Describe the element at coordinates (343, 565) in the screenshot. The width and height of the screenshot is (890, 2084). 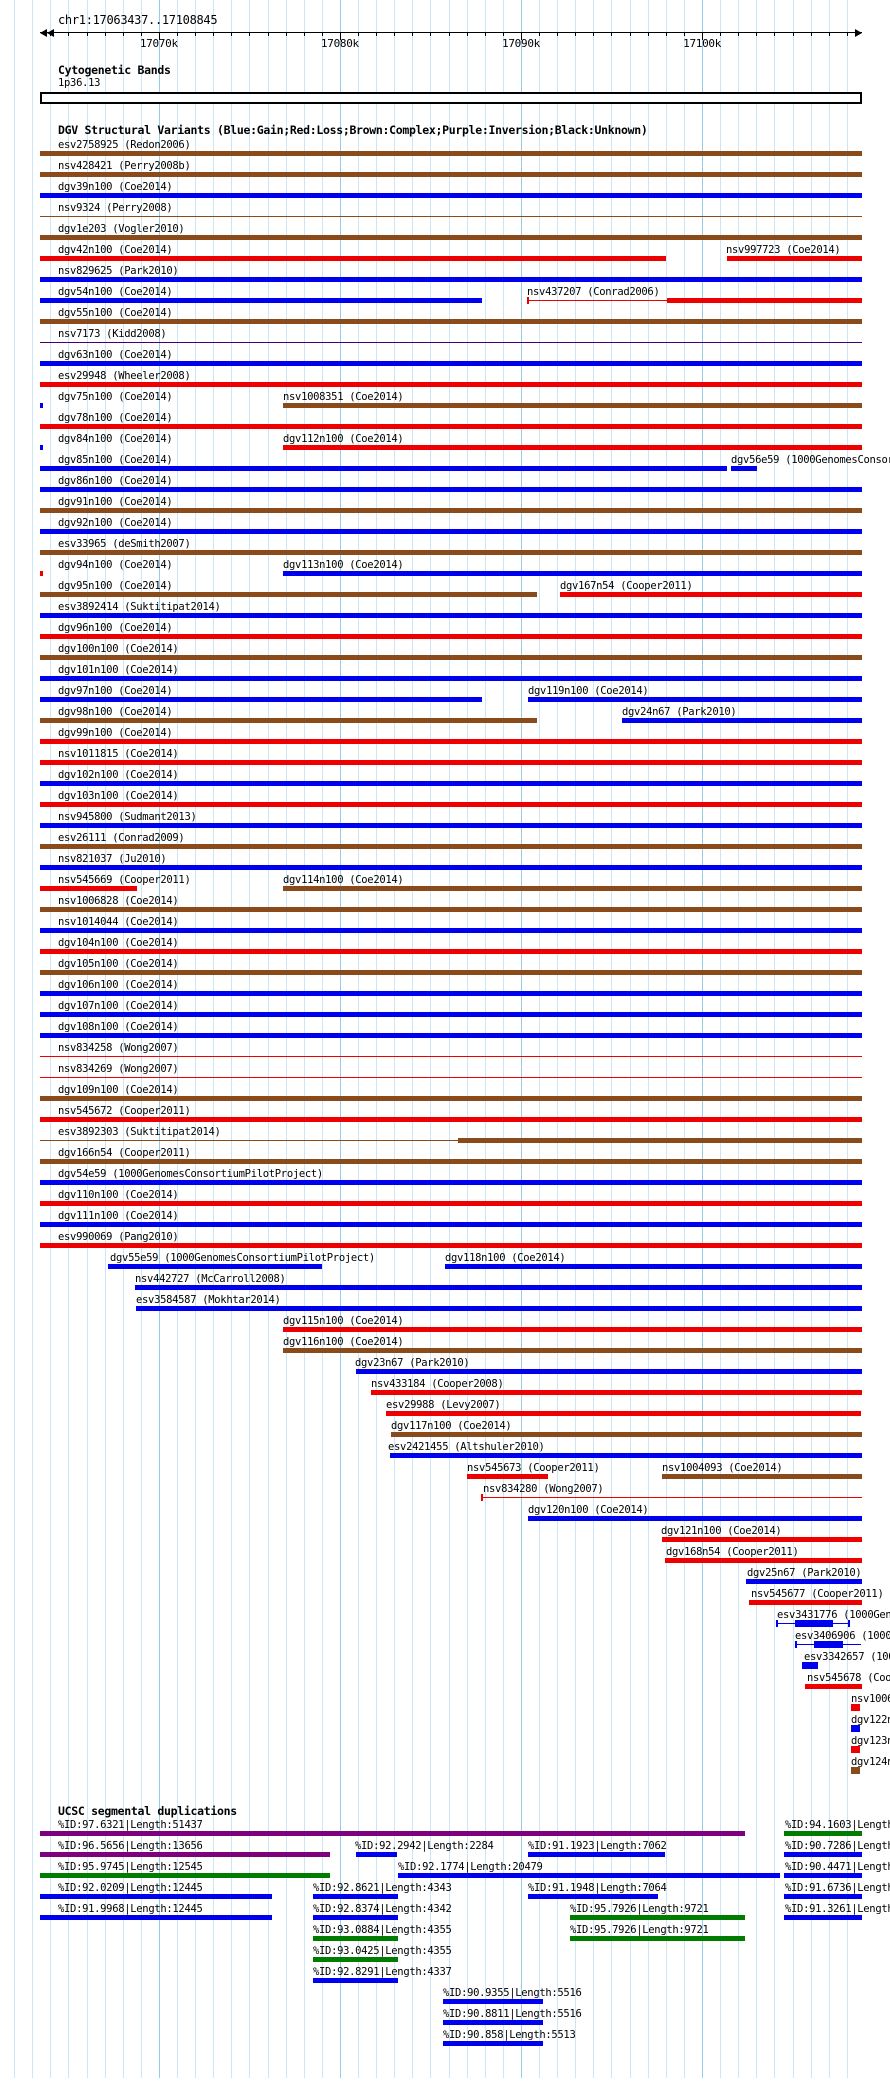
I see `variant-label: dgv113n100 (Coe2014)` at that location.